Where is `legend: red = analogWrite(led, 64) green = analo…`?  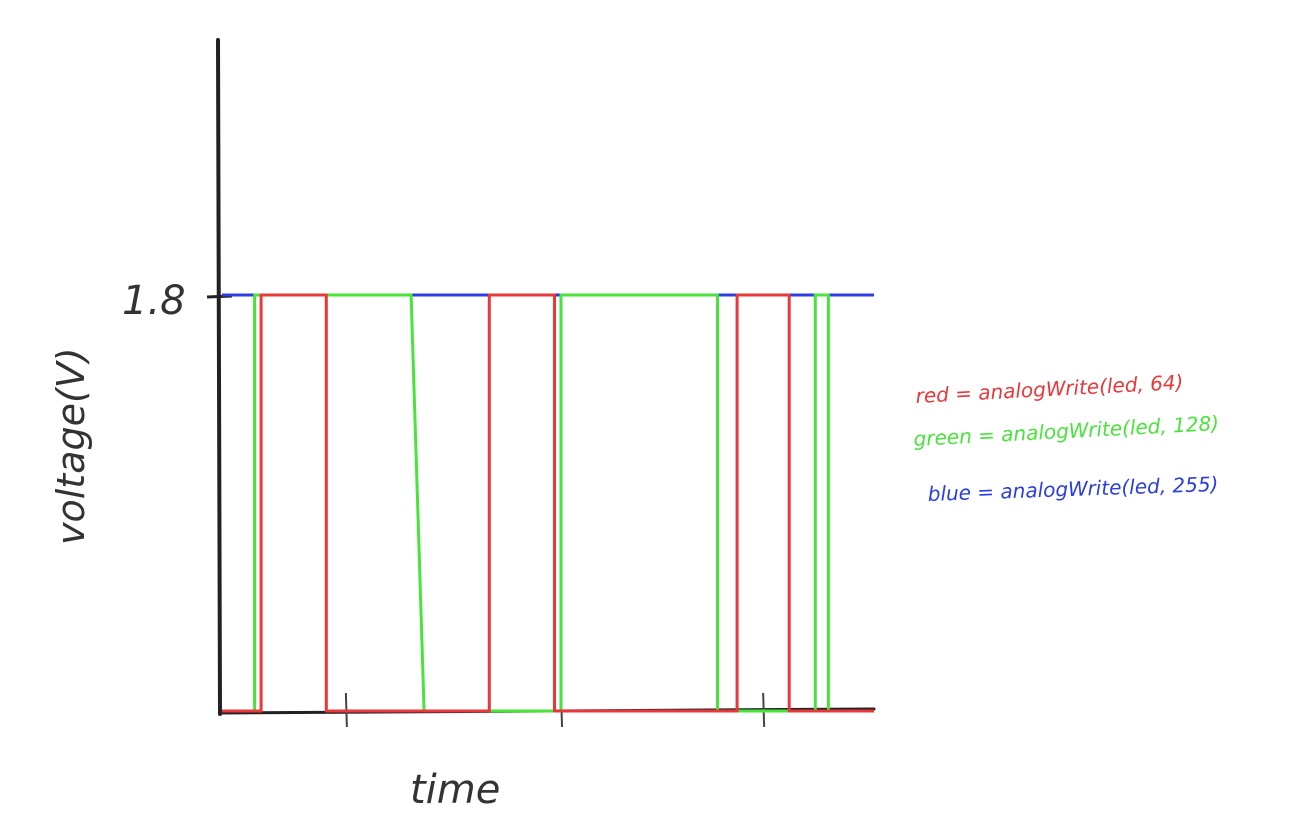 legend: red = analogWrite(led, 64) green = analo… is located at coordinates (1066, 438).